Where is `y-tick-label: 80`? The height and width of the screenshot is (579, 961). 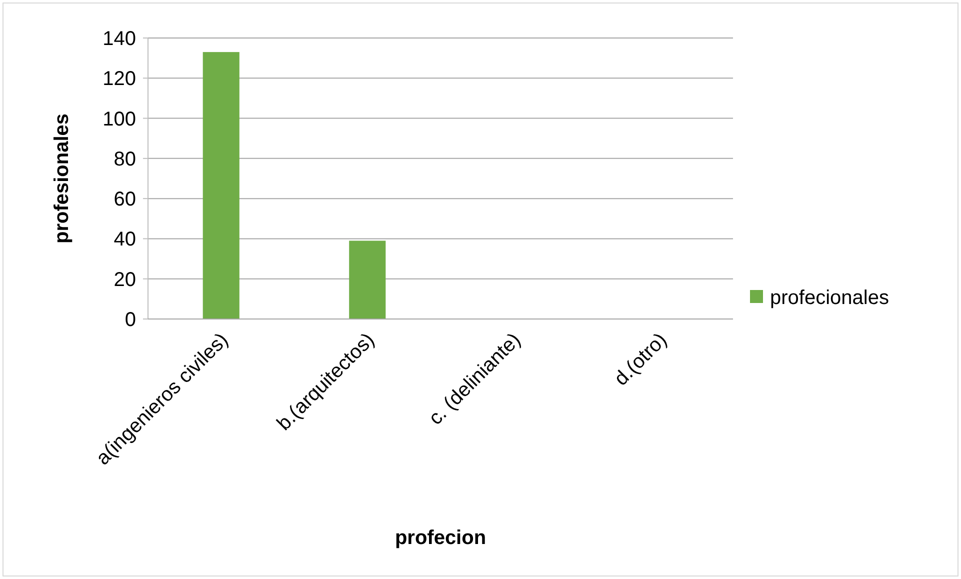
y-tick-label: 80 is located at coordinates (125, 159).